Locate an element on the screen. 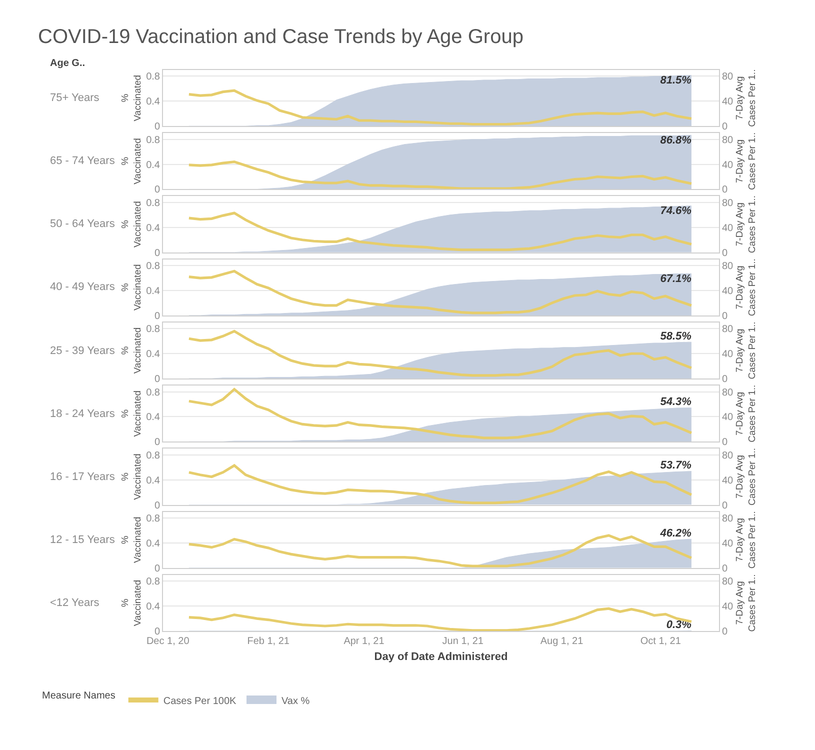  text: 50 - 64 Years is located at coordinates (83, 224).